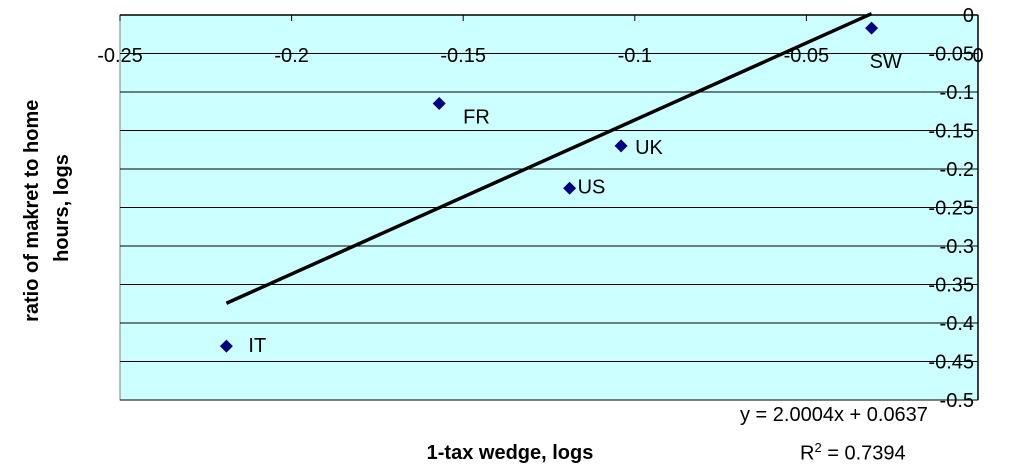  Describe the element at coordinates (951, 132) in the screenshot. I see `y-tick-label: -0.15` at that location.